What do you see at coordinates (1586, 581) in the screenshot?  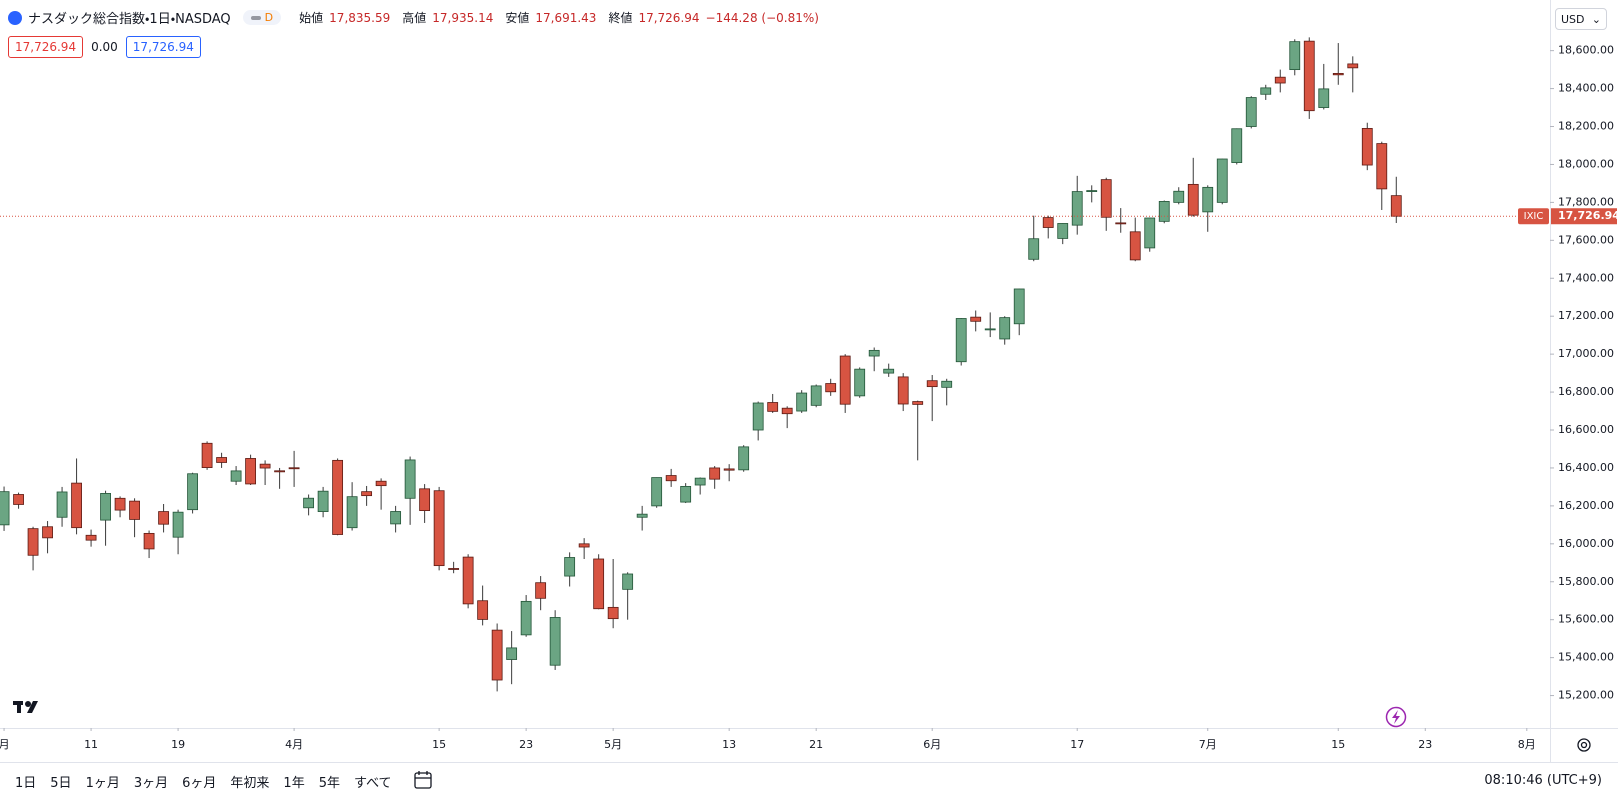 I see `y-tick-label: 15,800.00` at bounding box center [1586, 581].